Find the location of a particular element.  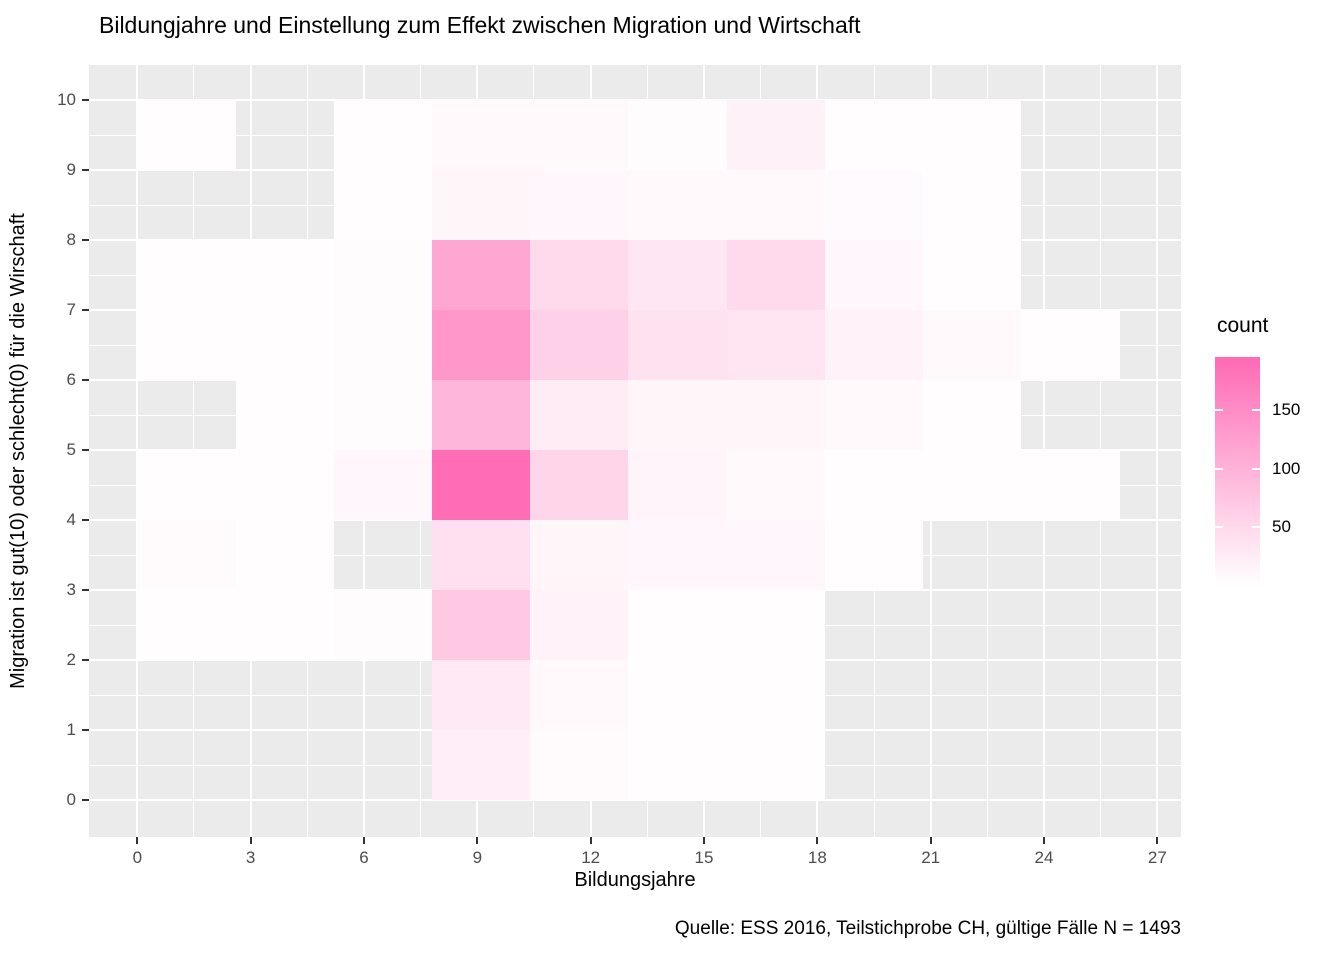

legend-tick-label: 100 is located at coordinates (1286, 468).